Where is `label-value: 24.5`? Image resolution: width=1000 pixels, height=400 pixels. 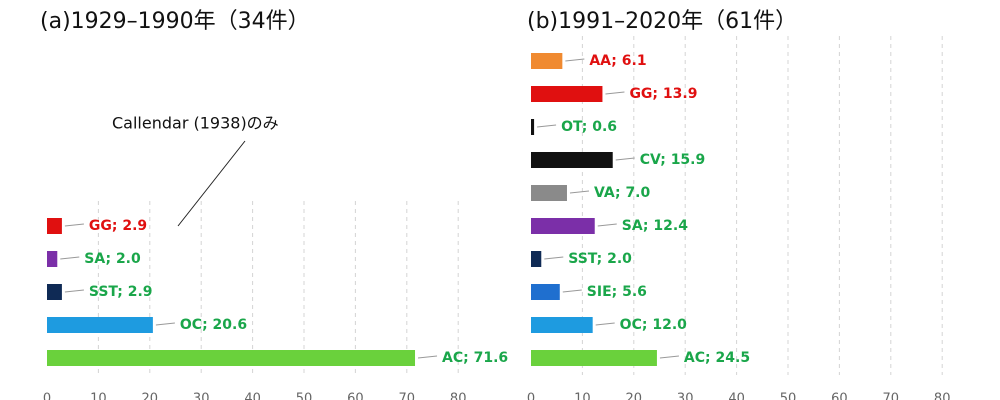 label-value: 24.5 is located at coordinates (733, 358).